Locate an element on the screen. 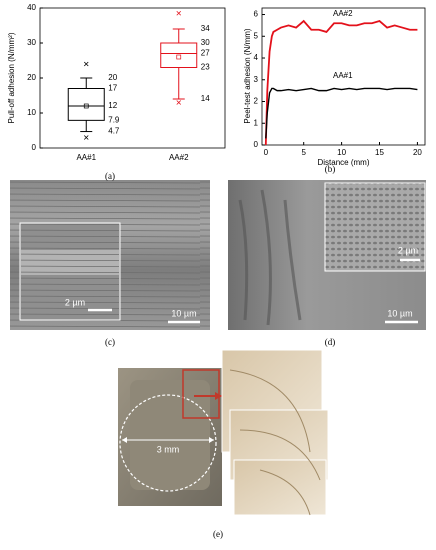 Image resolution: width=436 pixels, height=550 pixels. value-label: 14 is located at coordinates (205, 98).